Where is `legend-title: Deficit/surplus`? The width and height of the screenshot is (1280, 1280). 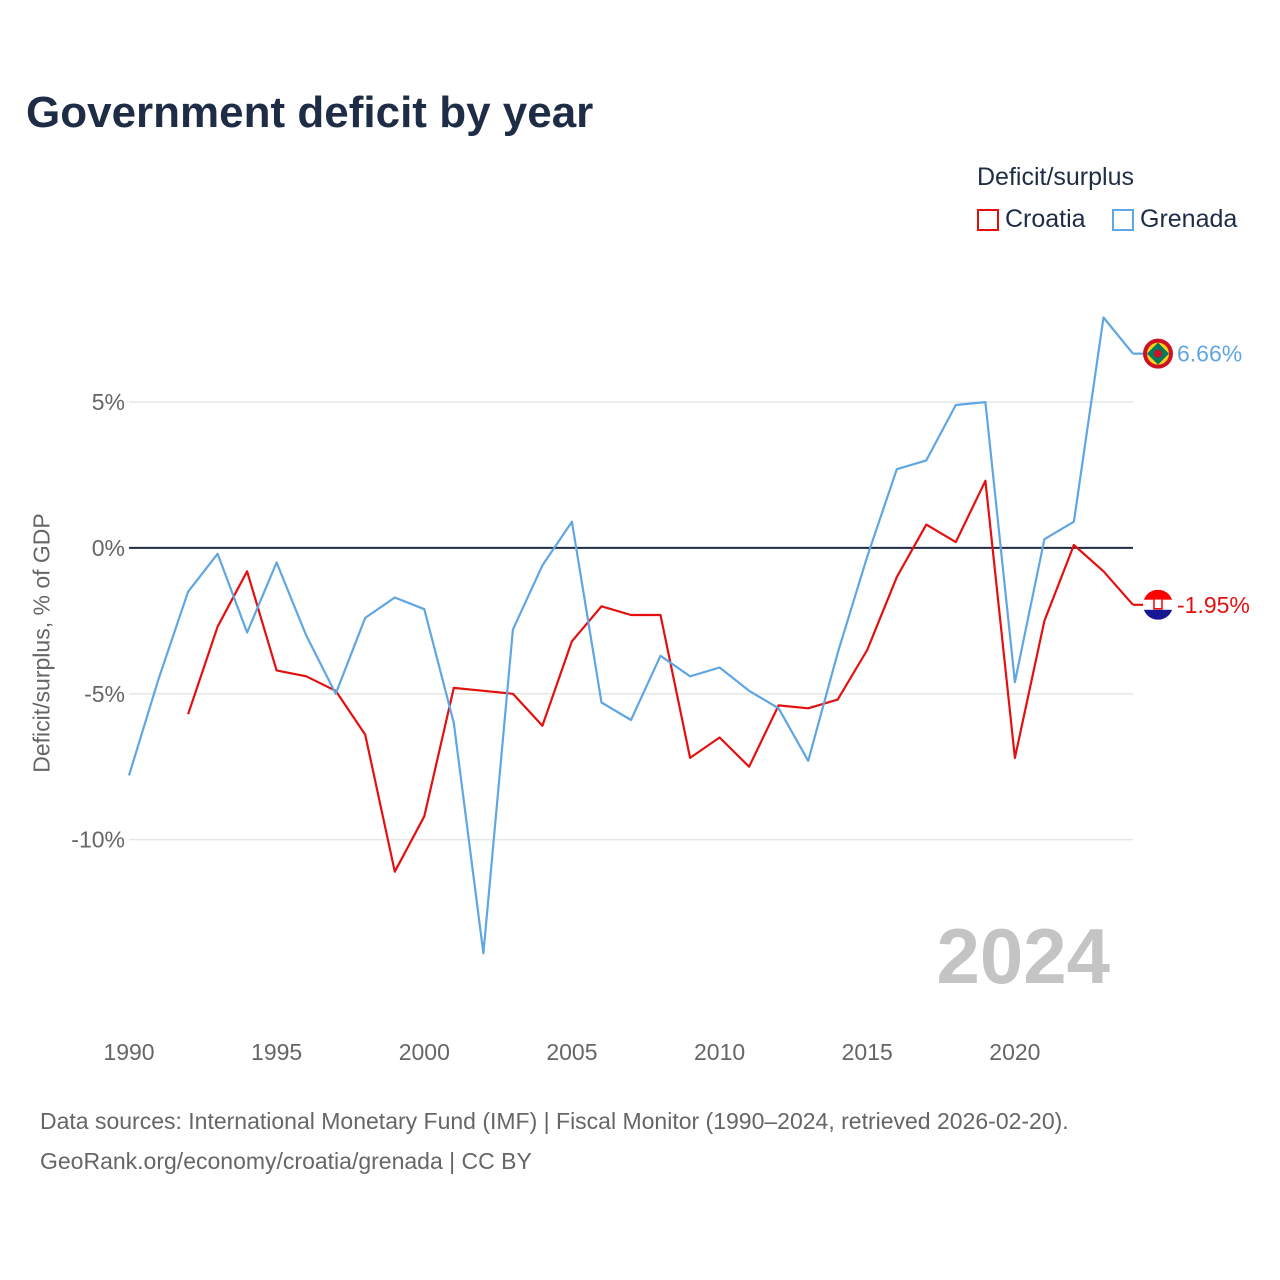
legend-title: Deficit/surplus is located at coordinates (1055, 177).